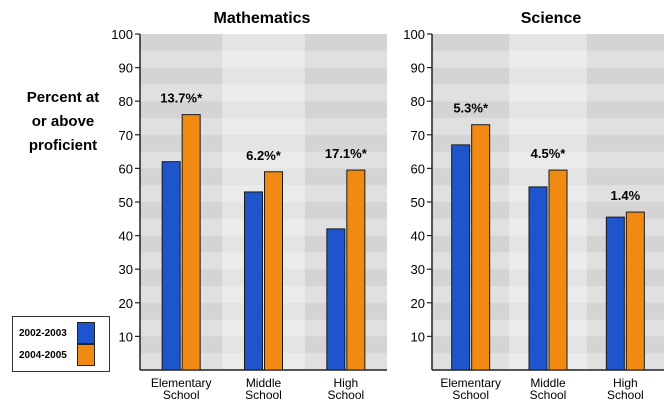 This screenshot has height=410, width=666. I want to click on annotation-label: 13.7%*, so click(181, 98).